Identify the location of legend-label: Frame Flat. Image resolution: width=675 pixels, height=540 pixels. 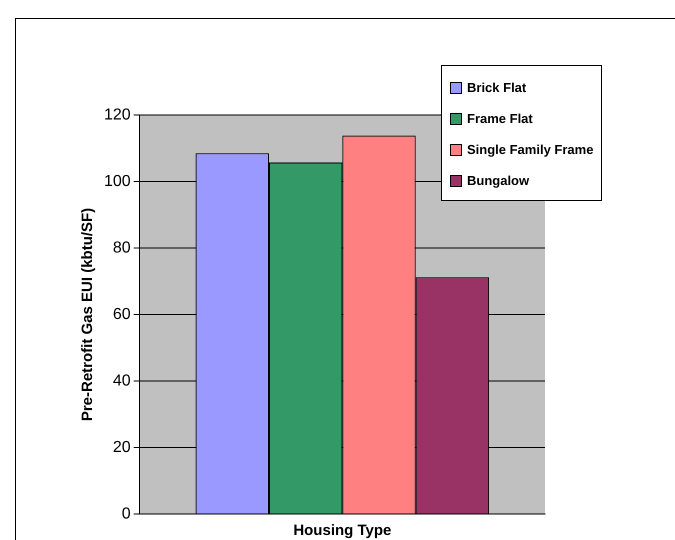
(500, 118).